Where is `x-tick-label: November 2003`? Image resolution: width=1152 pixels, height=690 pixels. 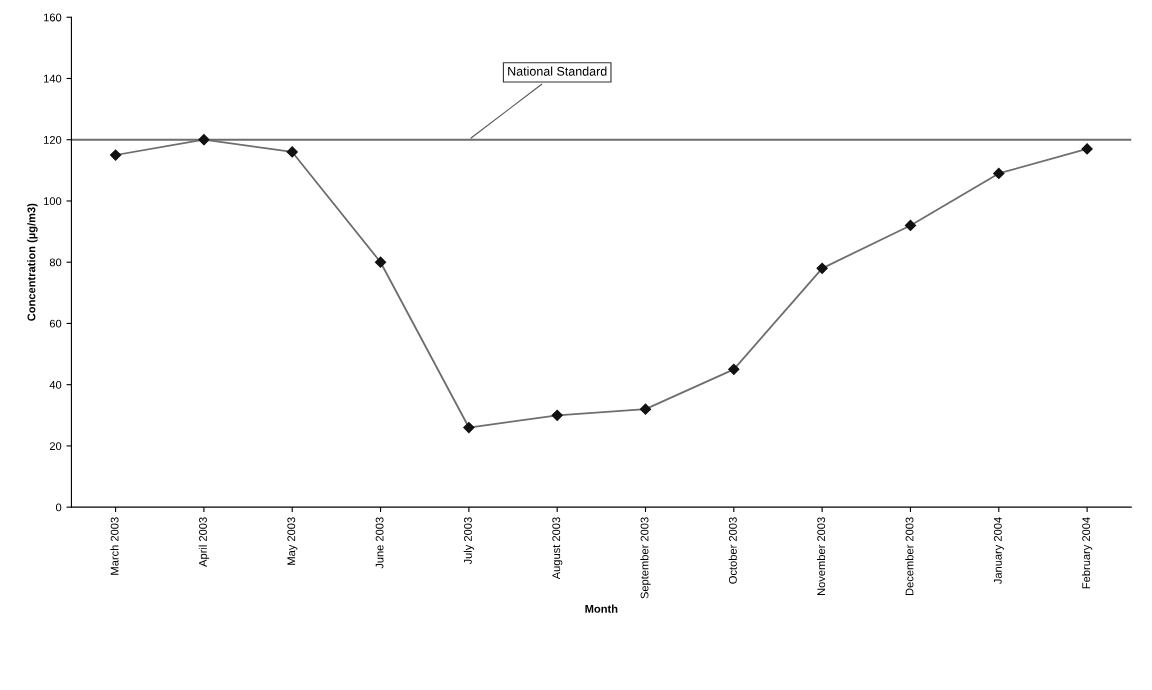 x-tick-label: November 2003 is located at coordinates (821, 556).